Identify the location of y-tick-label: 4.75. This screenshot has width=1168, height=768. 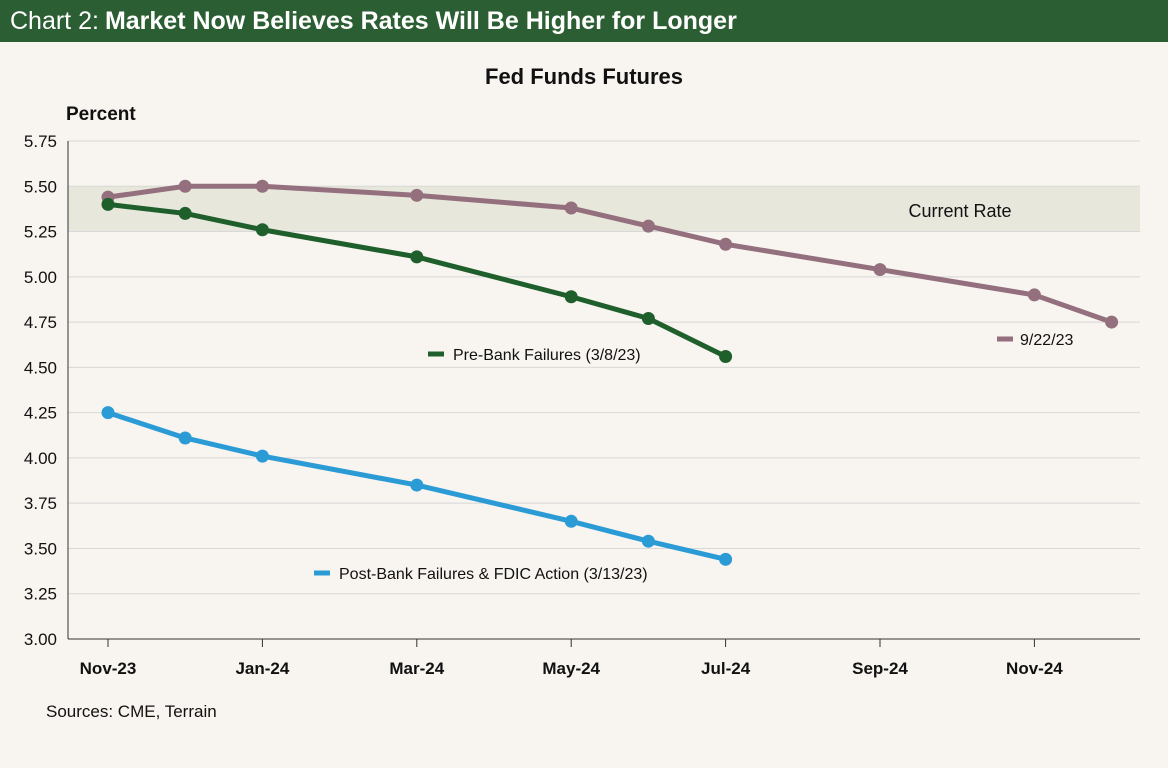
(40, 322).